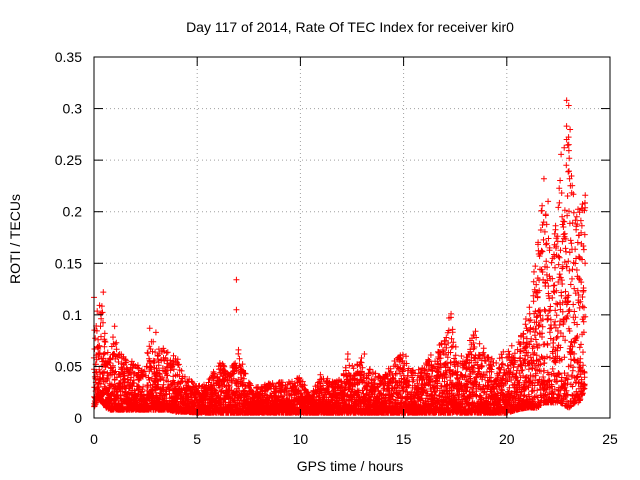 The width and height of the screenshot is (640, 480). I want to click on y-axis-label: ROTI / TECUs, so click(15, 239).